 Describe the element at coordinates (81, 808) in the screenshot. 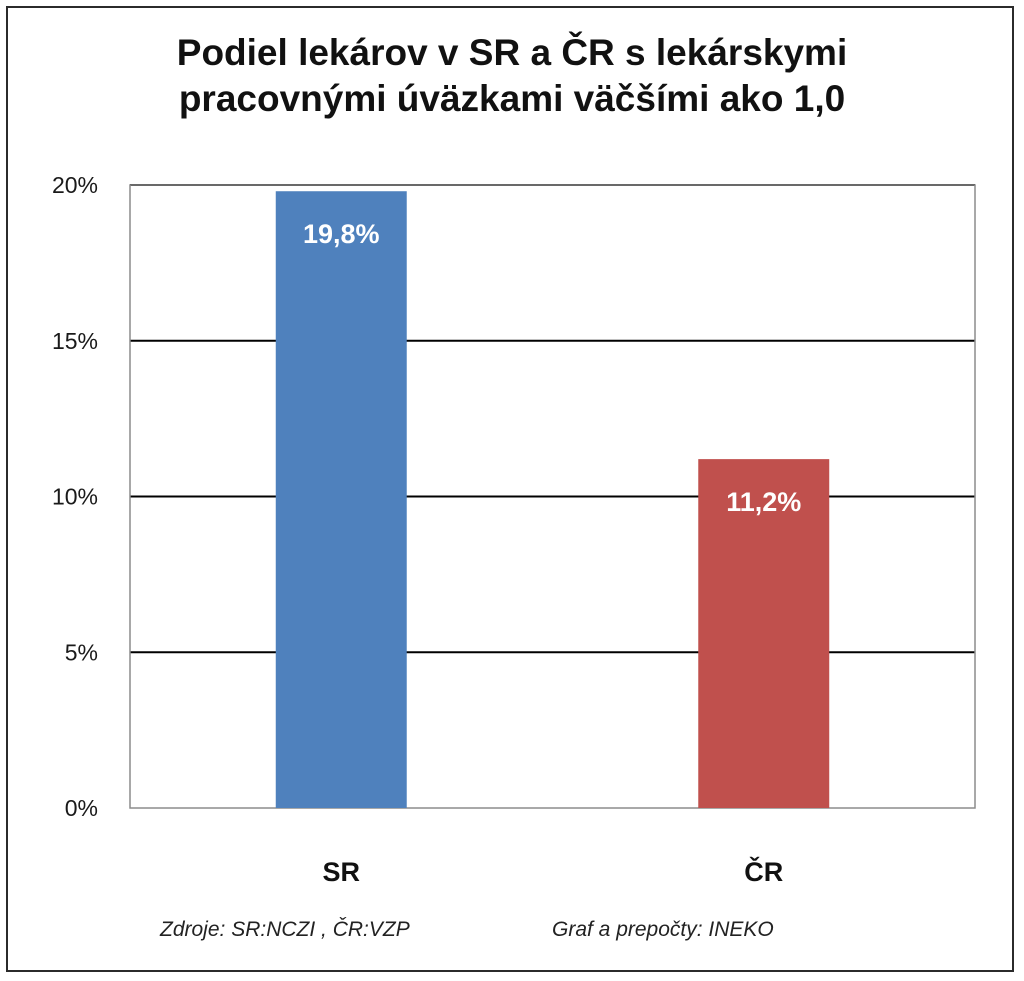

I see `y-tick-label: 0%` at that location.